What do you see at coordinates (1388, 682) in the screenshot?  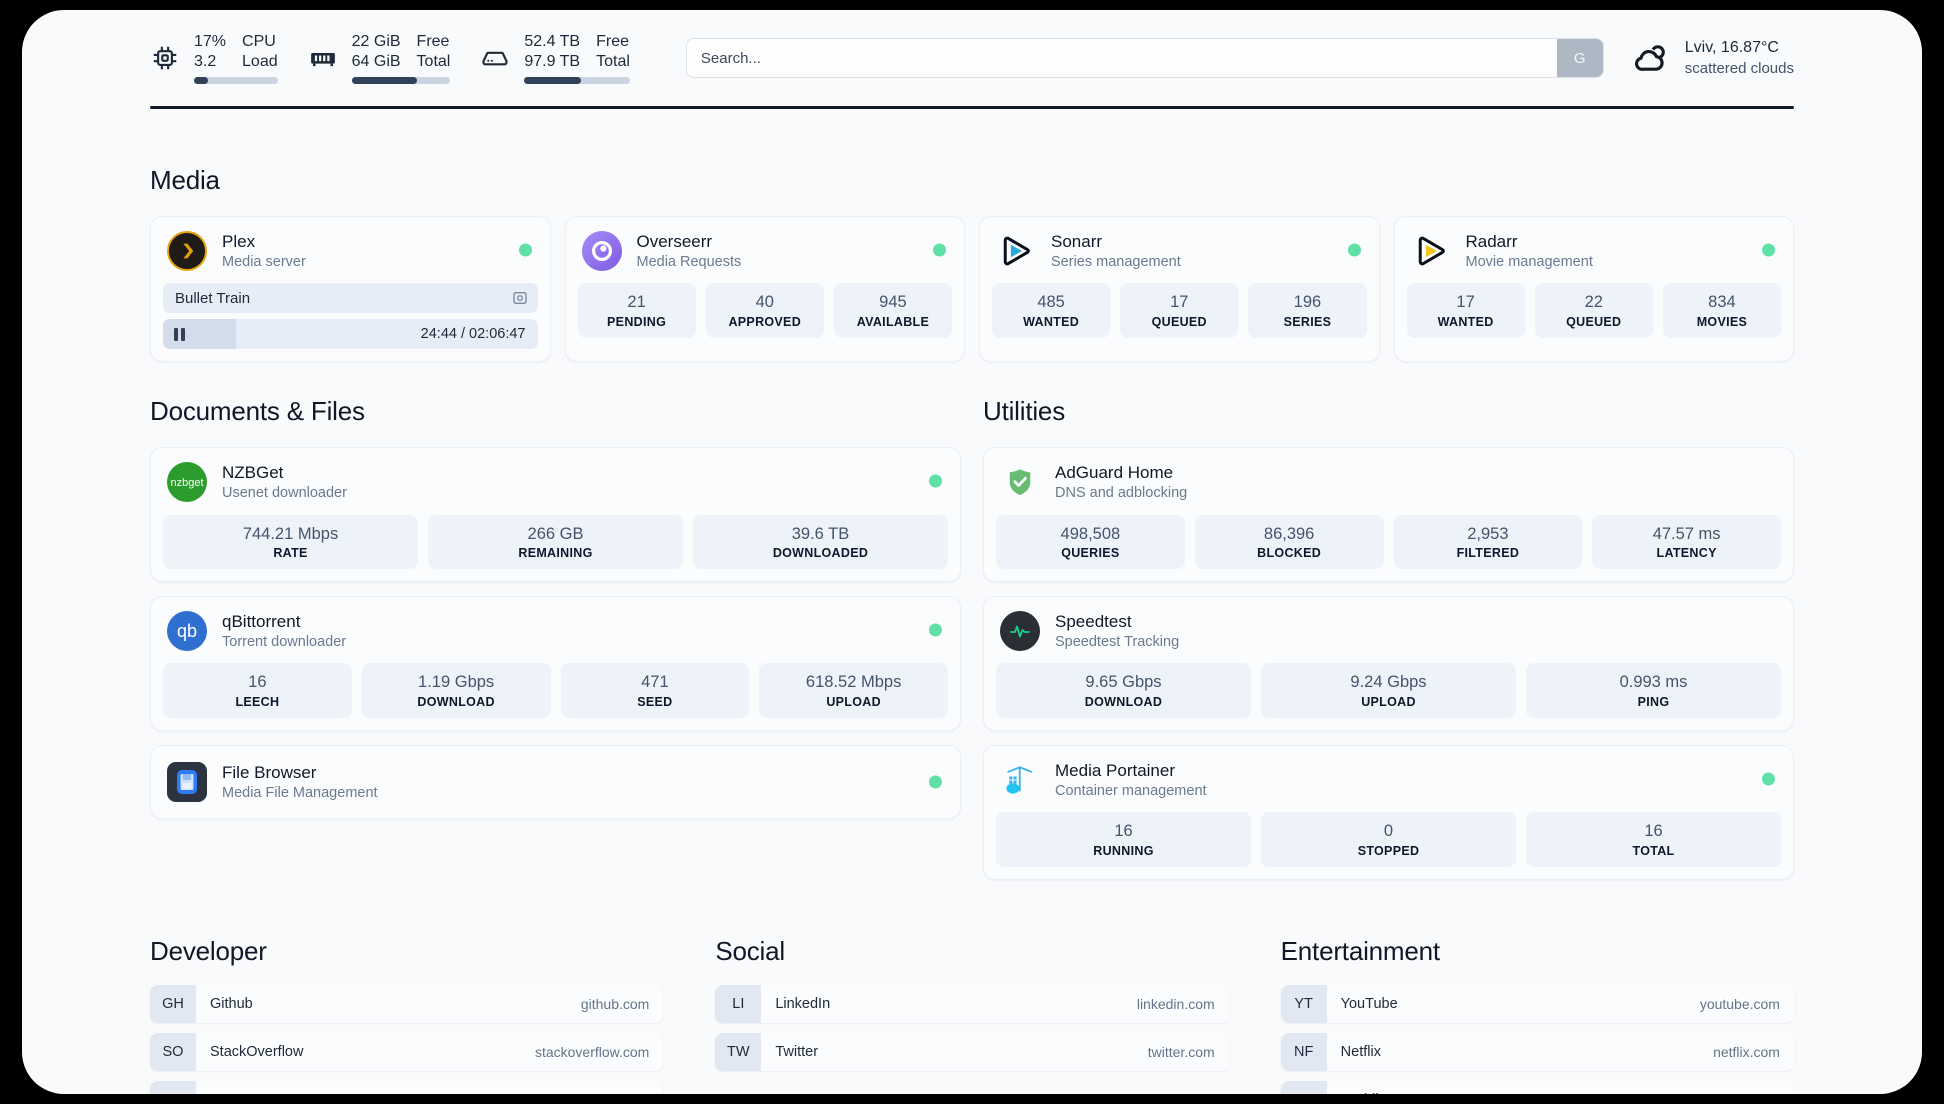 I see `stat-value: 9.24 Gbps` at bounding box center [1388, 682].